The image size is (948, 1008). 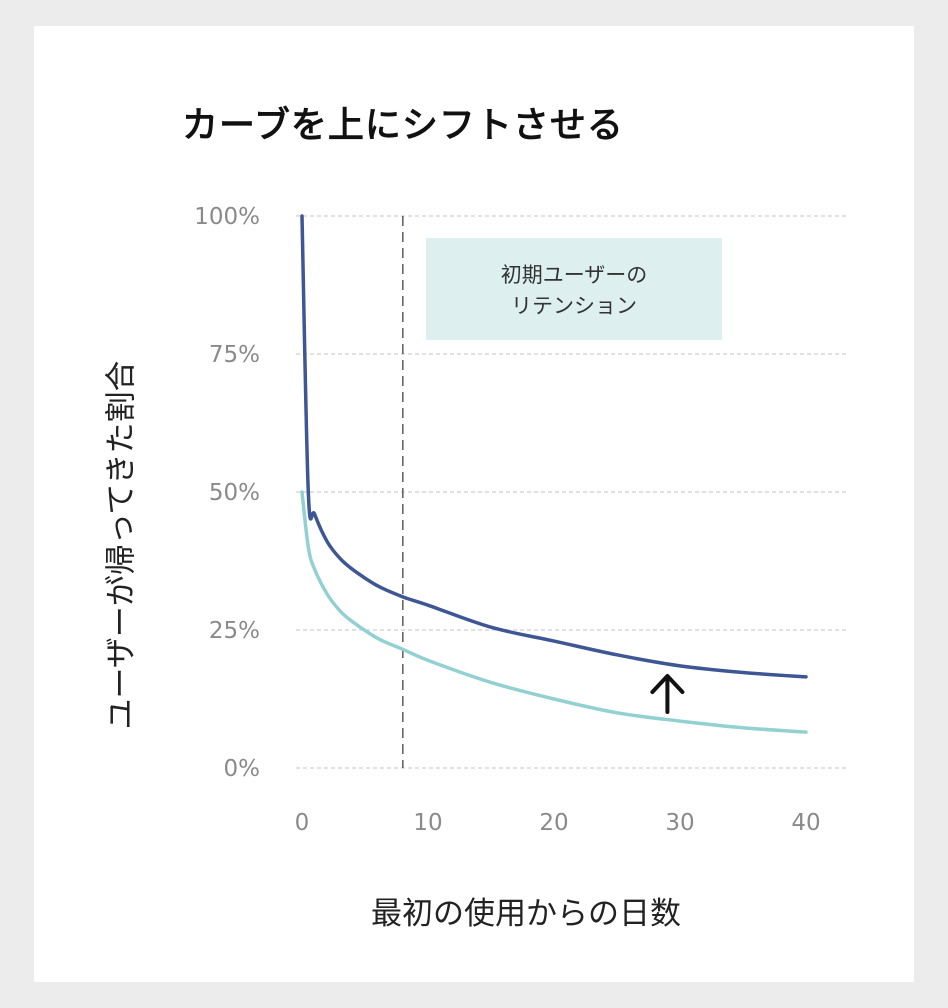 I want to click on x-tick-label: 10, so click(x=427, y=823).